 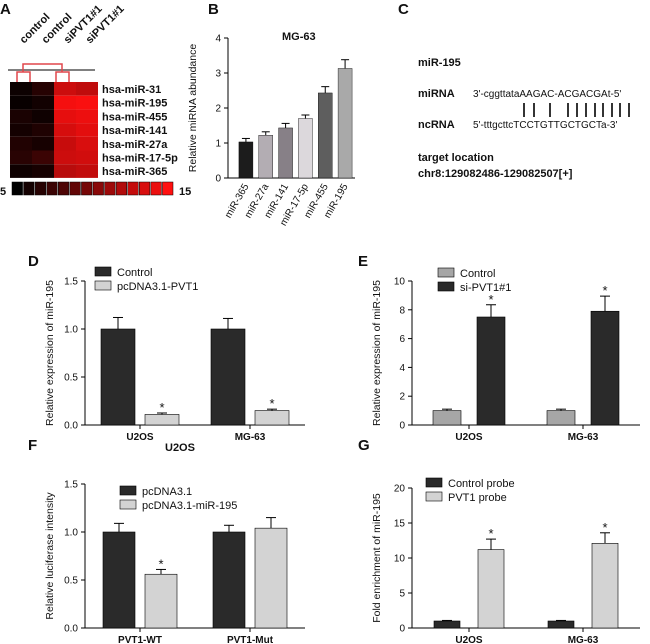 I want to click on panel-label-f: F, so click(x=32, y=445).